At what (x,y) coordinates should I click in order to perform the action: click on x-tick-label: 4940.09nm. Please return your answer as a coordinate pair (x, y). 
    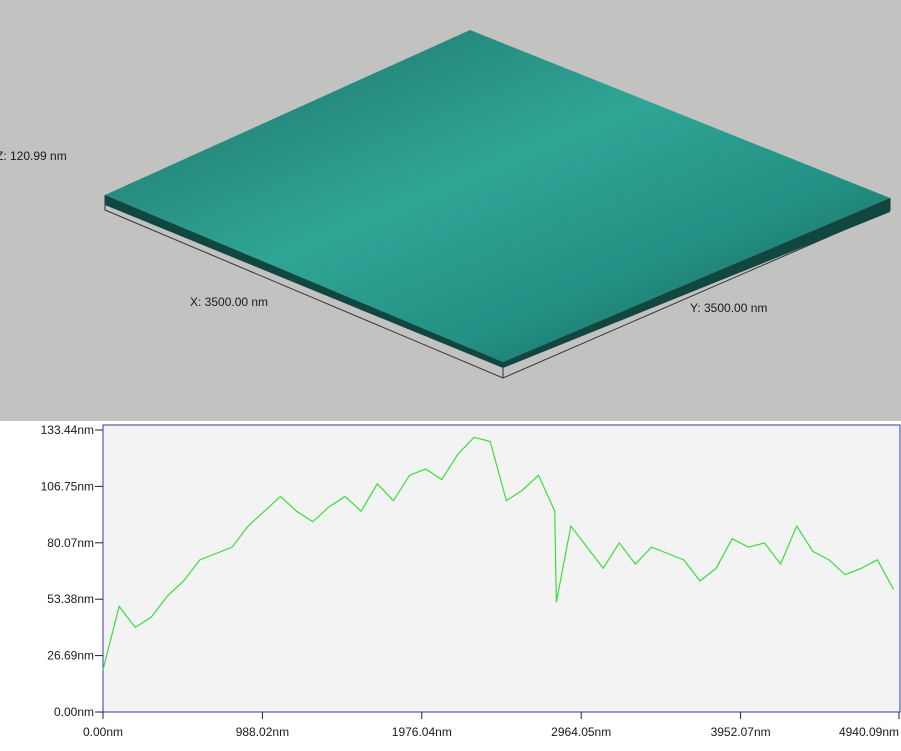
    Looking at the image, I should click on (869, 732).